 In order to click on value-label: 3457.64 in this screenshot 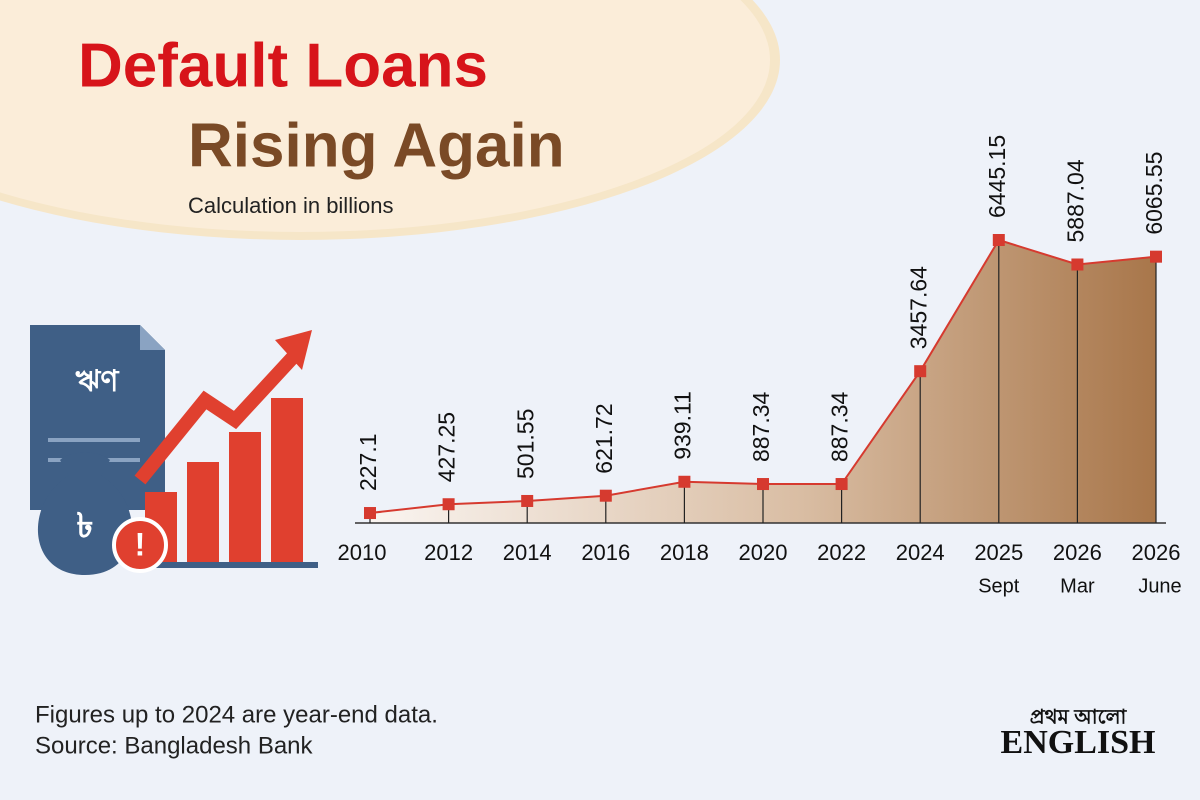, I will do `click(918, 307)`.